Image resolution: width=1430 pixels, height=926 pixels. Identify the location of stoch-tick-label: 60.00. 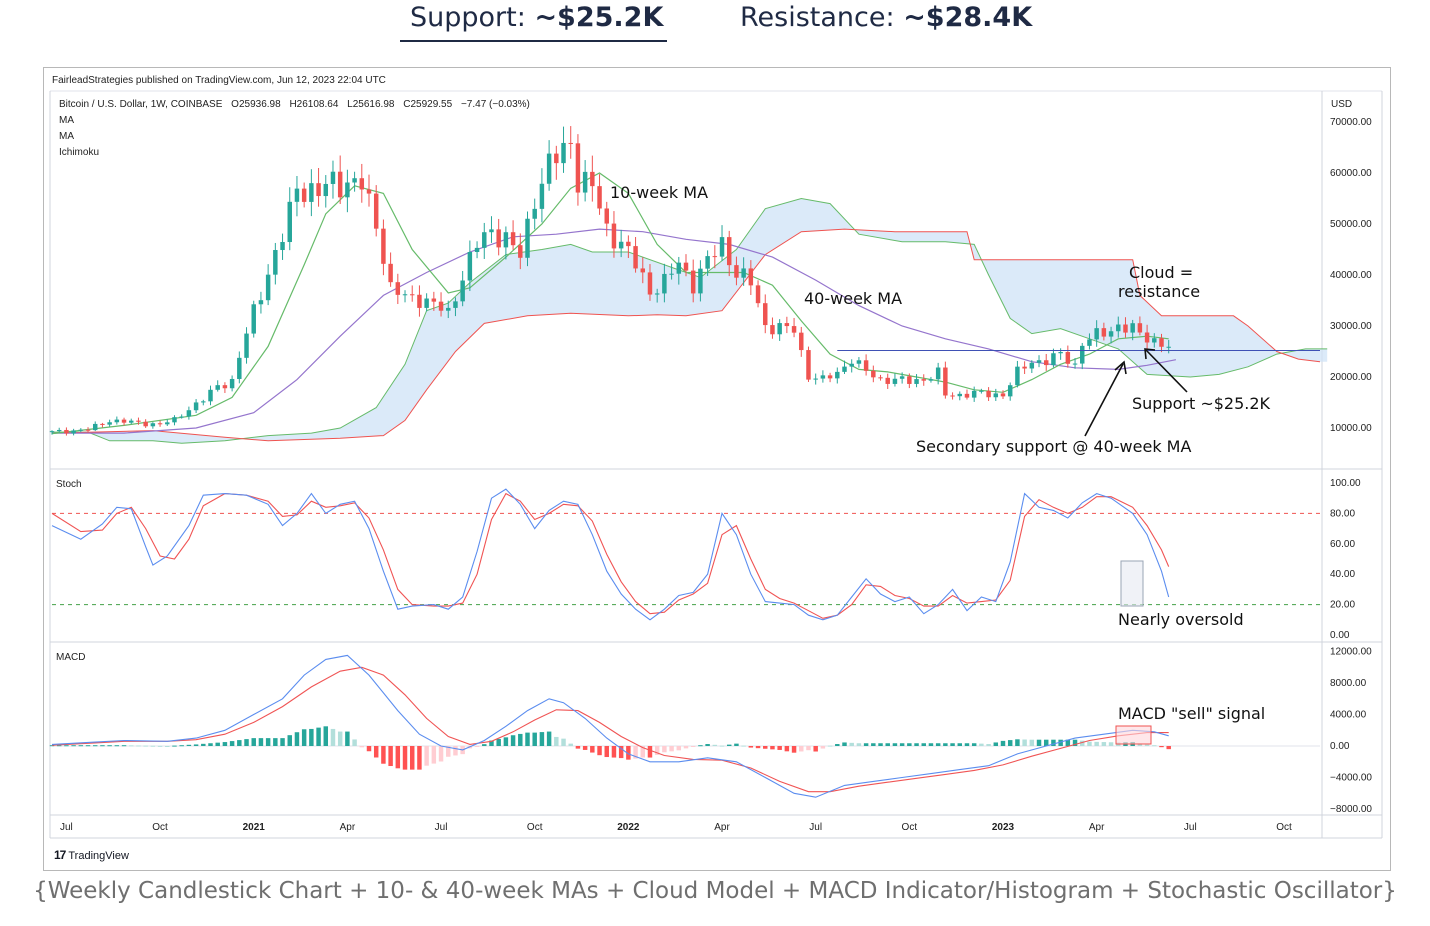
(1342, 544).